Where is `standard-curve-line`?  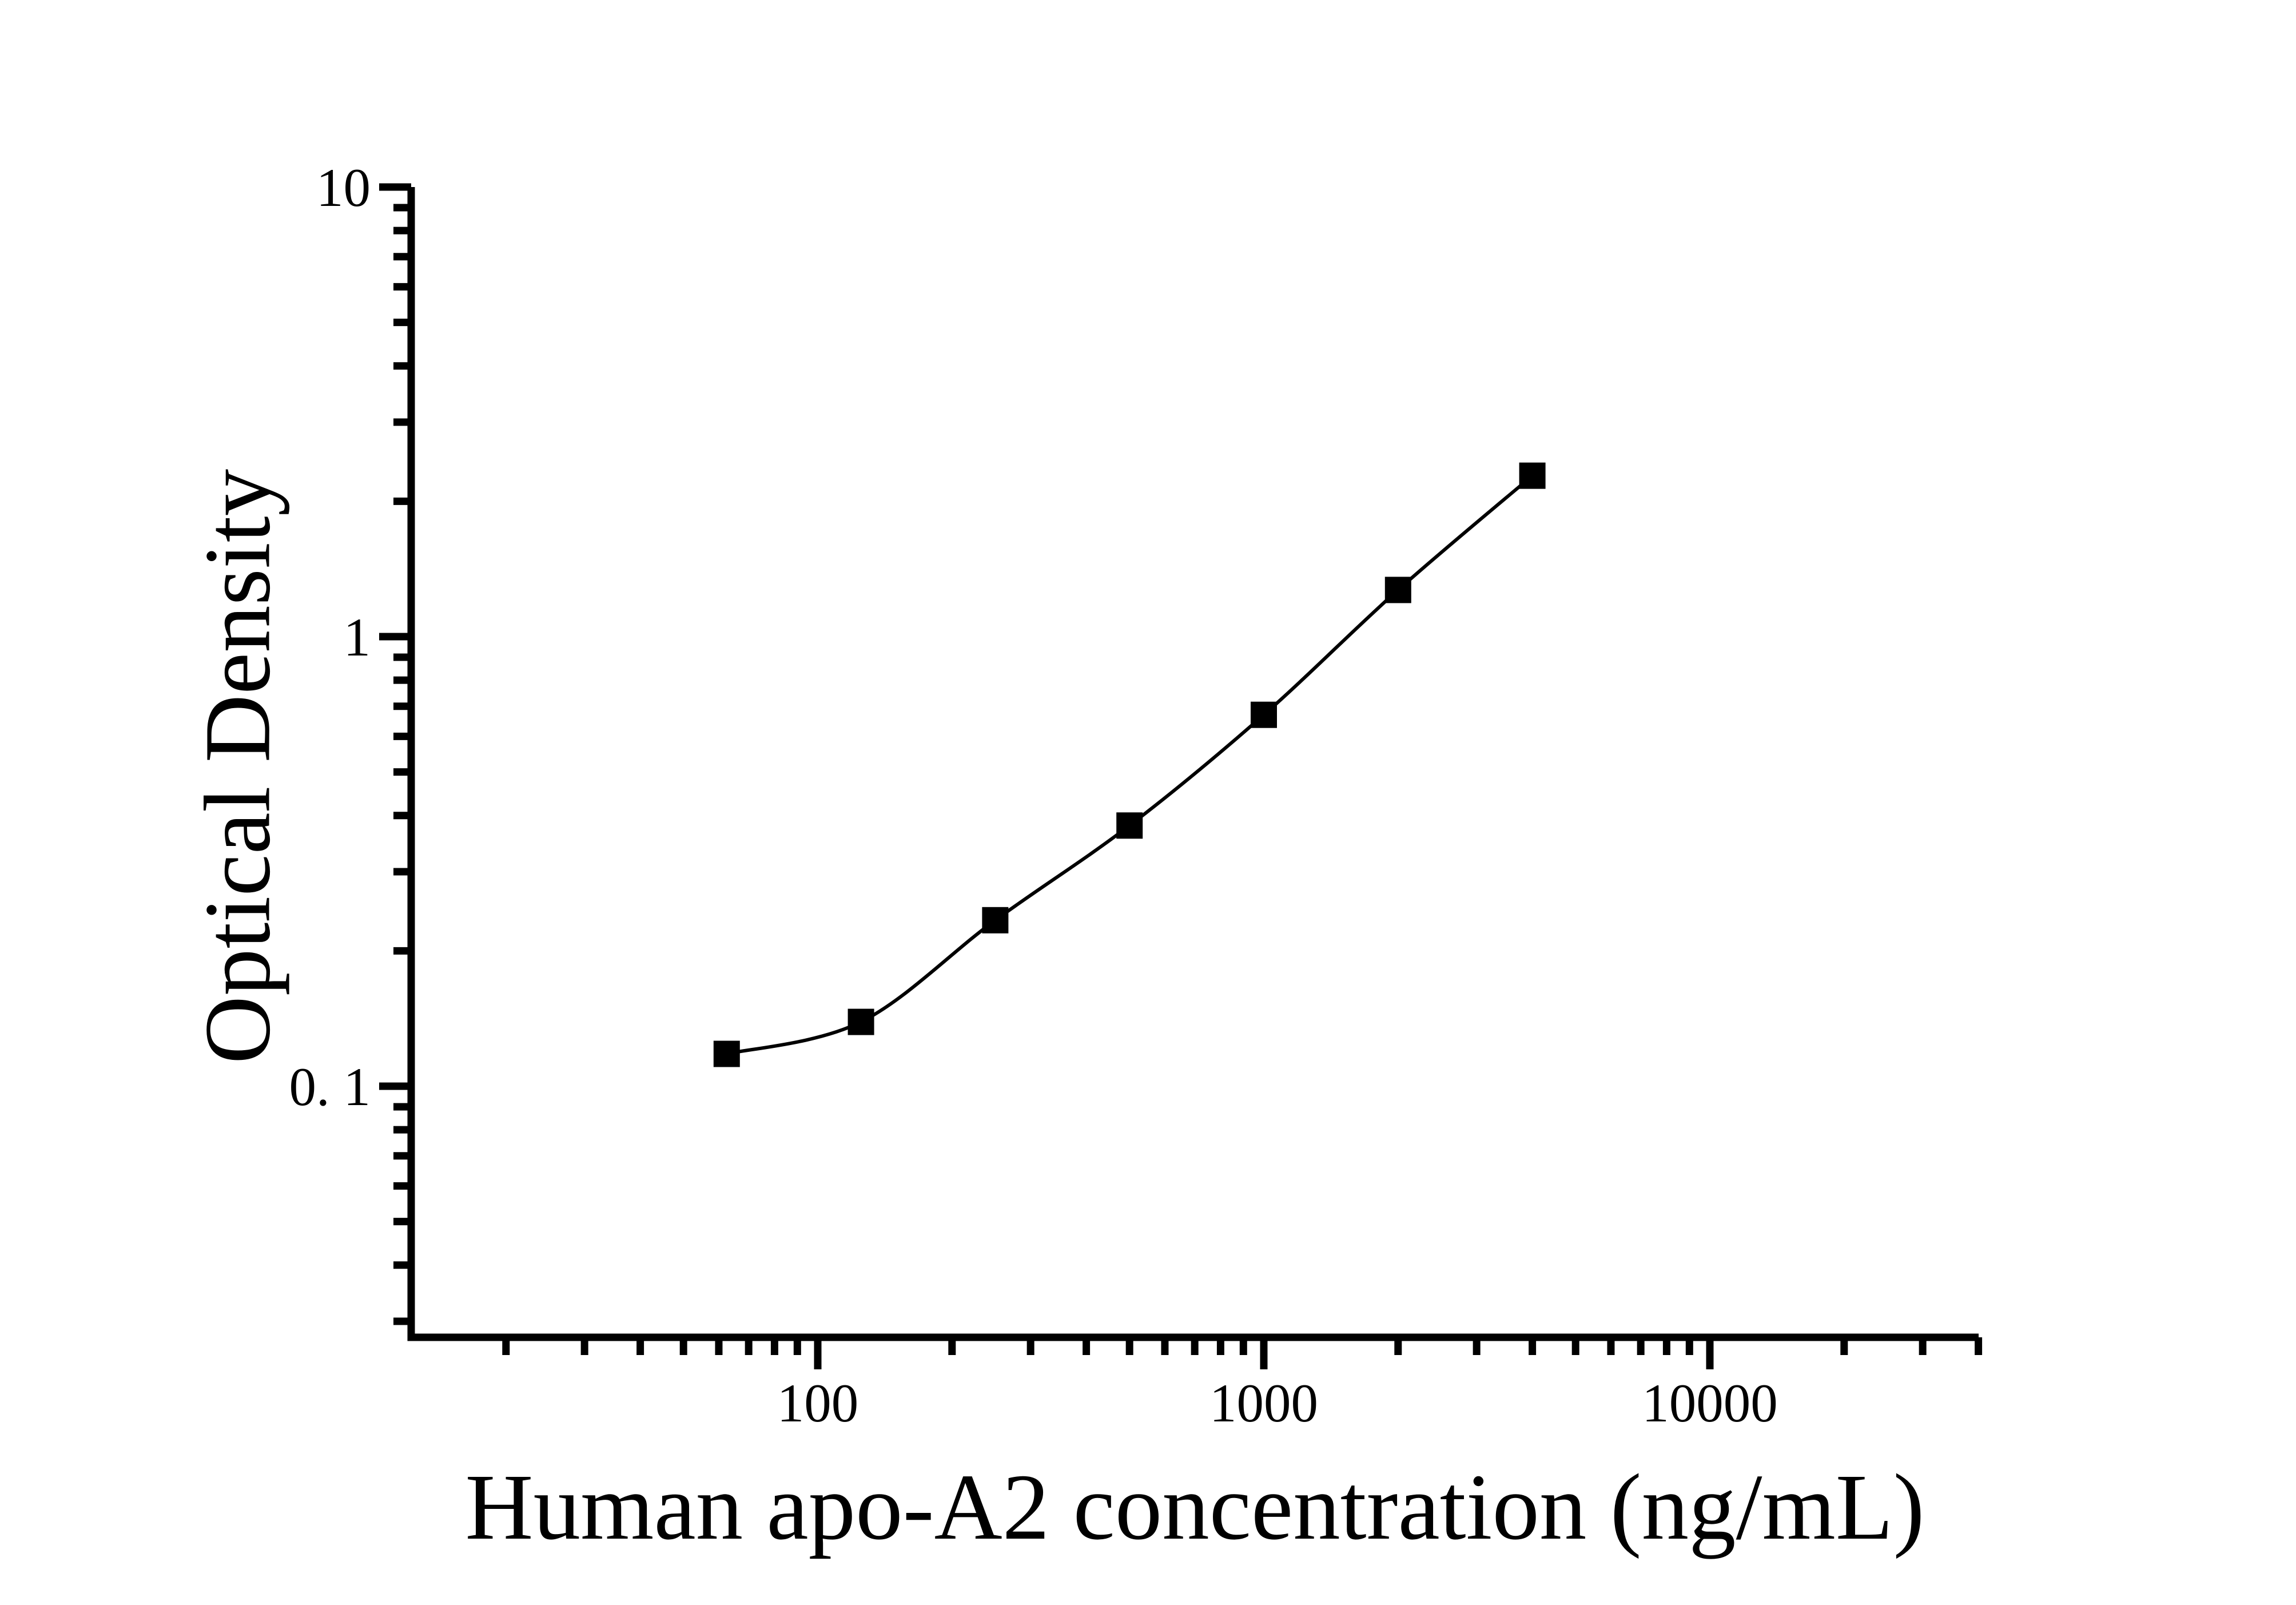 standard-curve-line is located at coordinates (1130, 765).